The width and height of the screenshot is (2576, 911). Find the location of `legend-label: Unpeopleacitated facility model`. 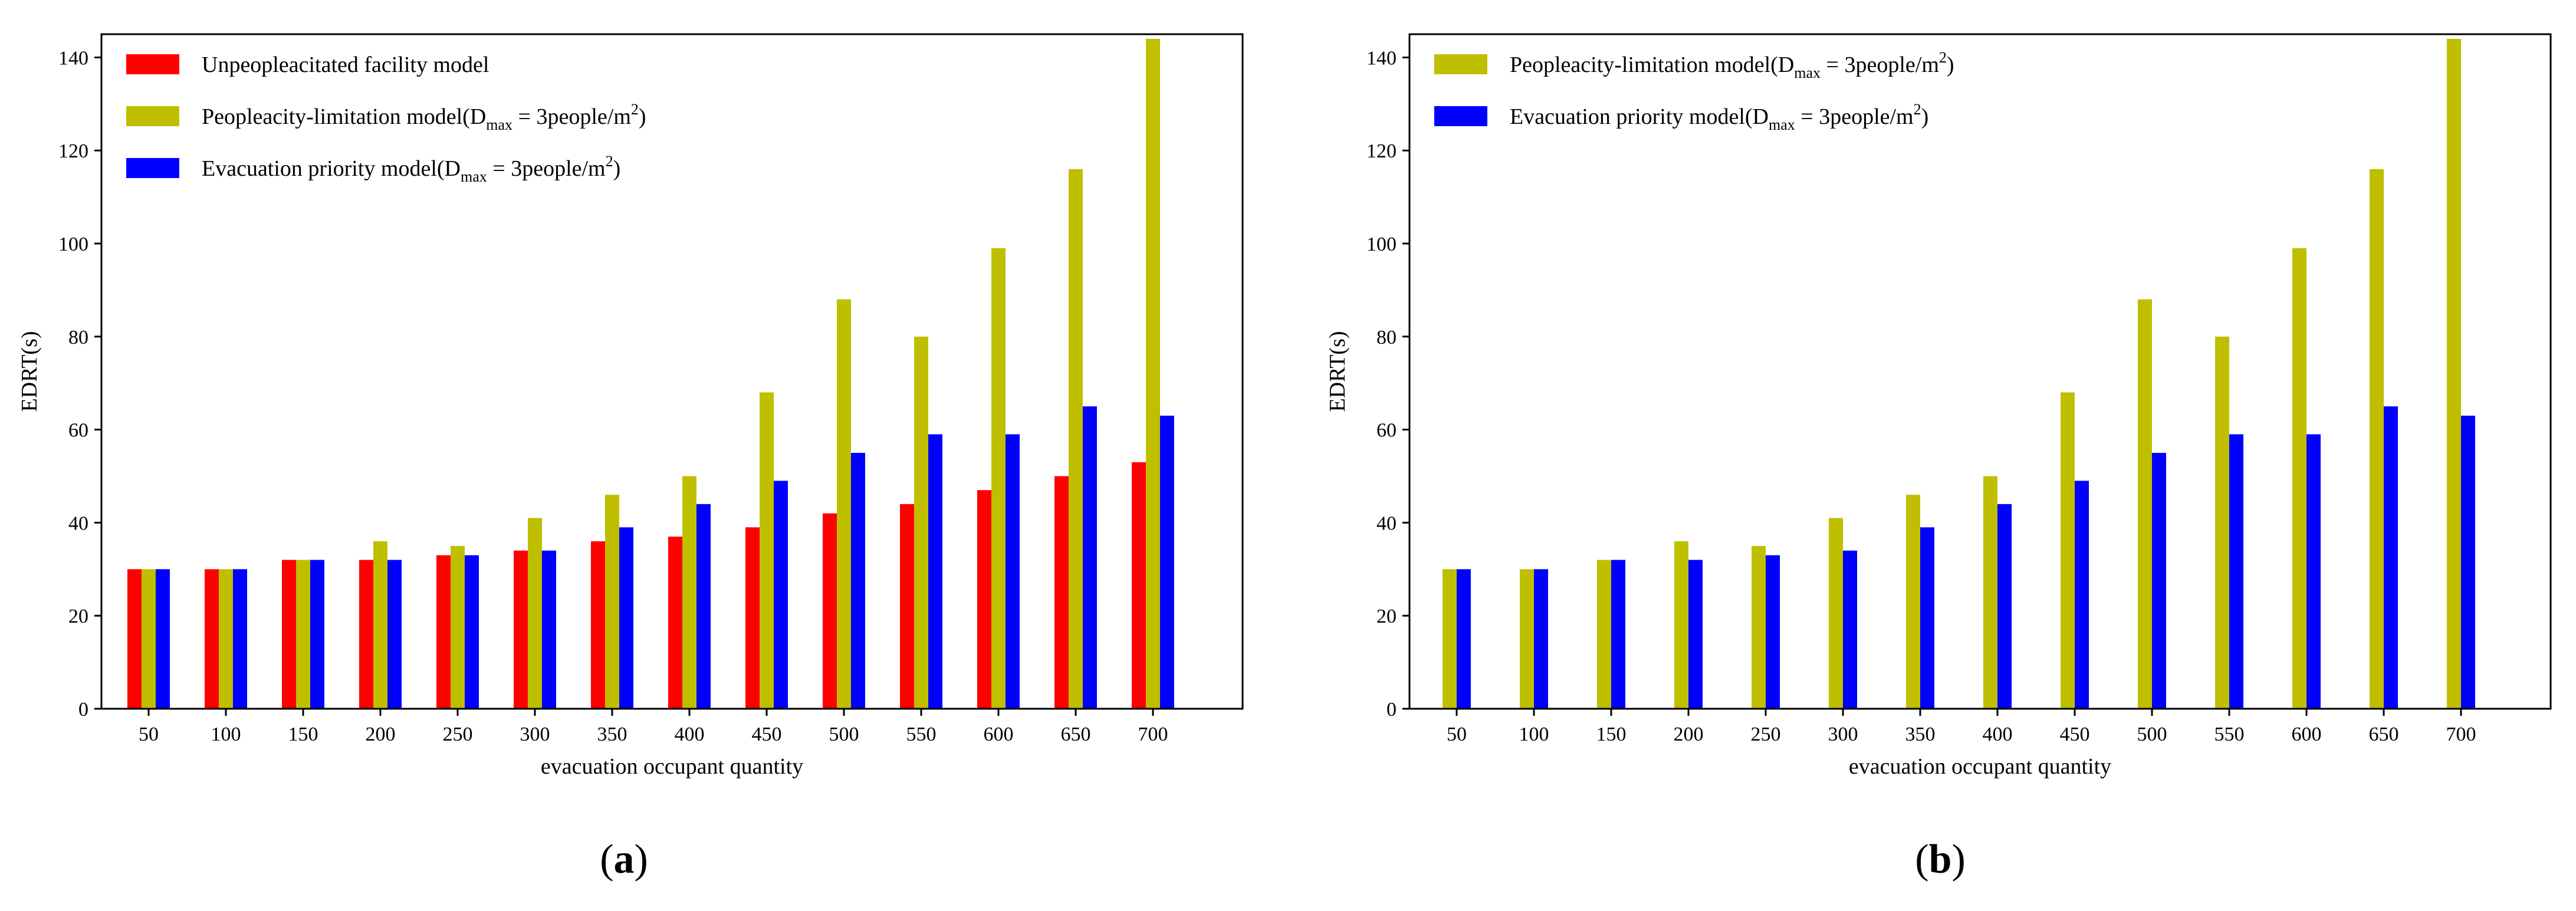

legend-label: Unpeopleacitated facility model is located at coordinates (345, 64).